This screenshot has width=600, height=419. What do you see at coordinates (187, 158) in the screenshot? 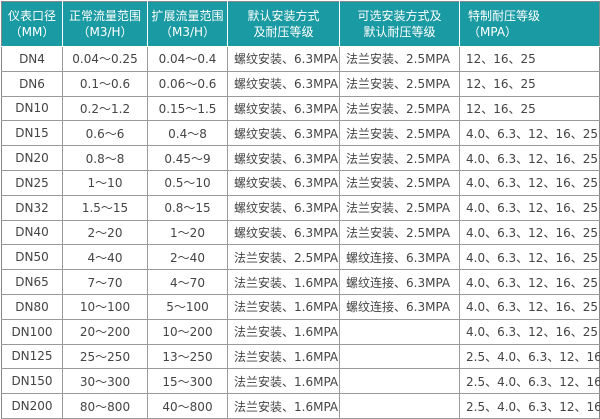
I see `cell-extended-flow: 0.45～9` at bounding box center [187, 158].